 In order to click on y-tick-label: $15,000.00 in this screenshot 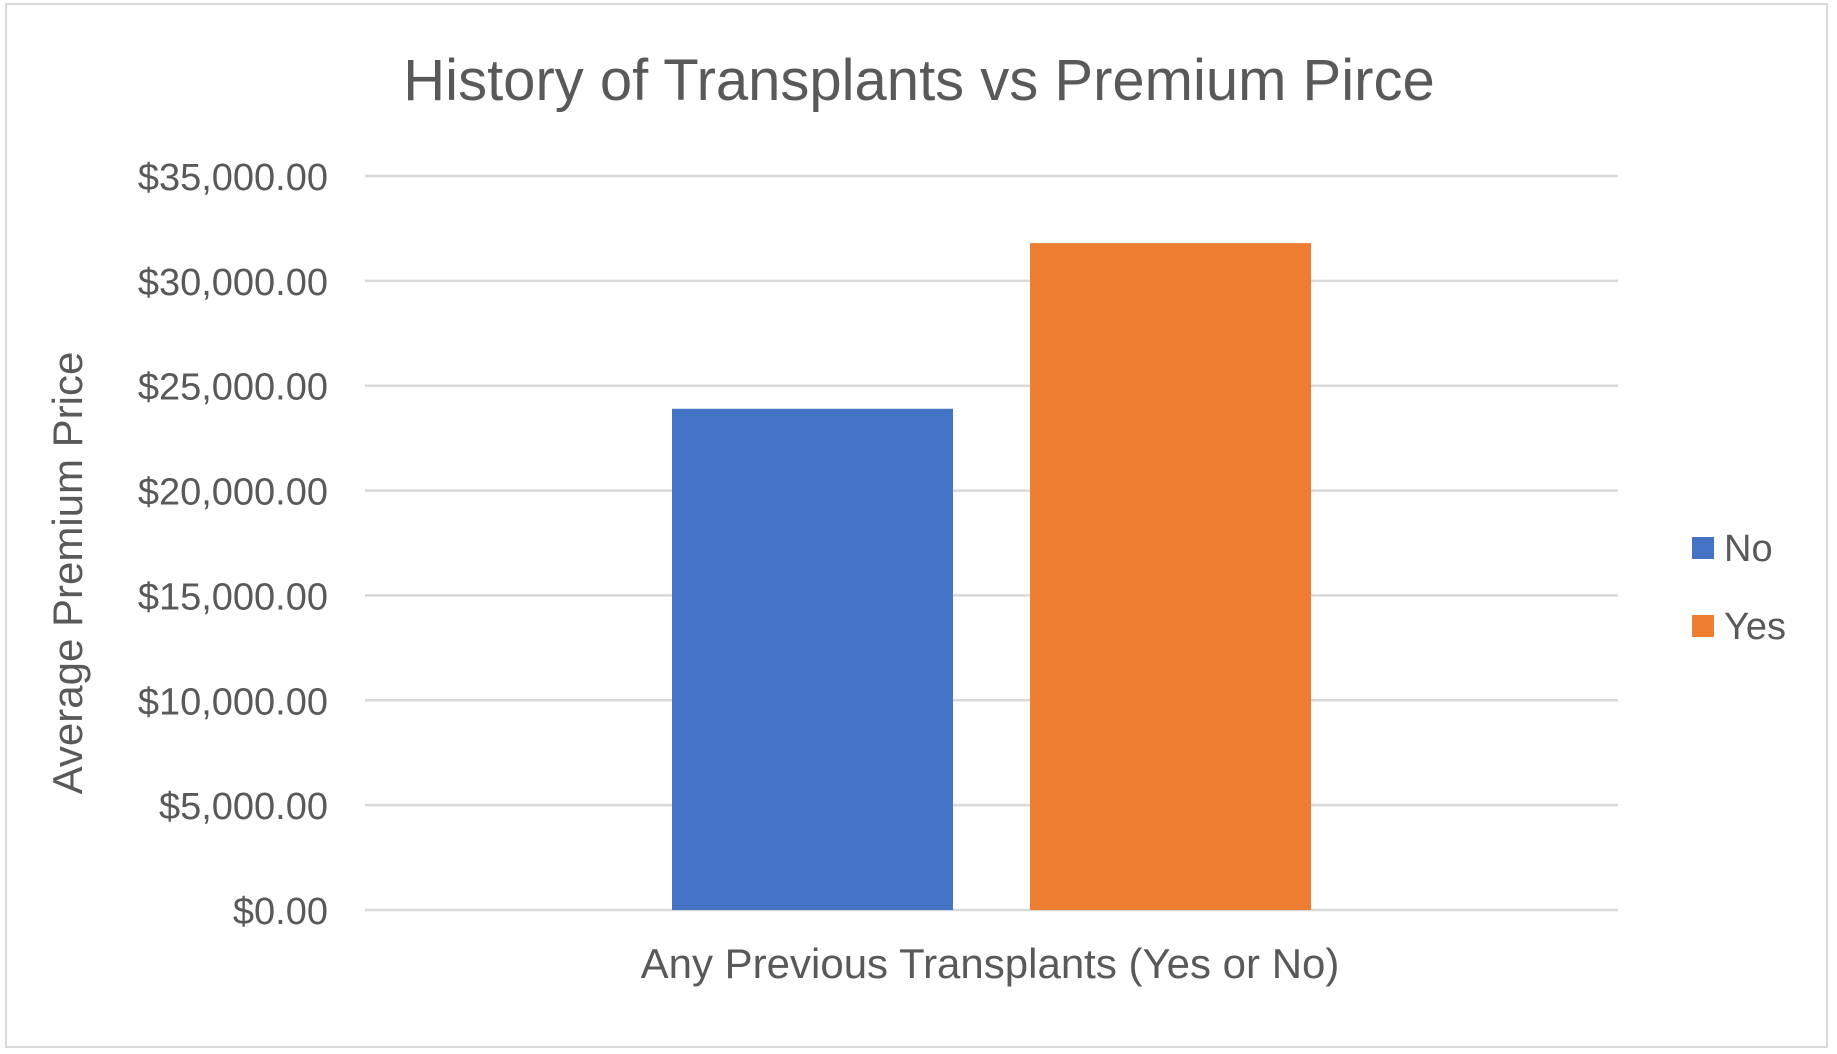, I will do `click(233, 597)`.